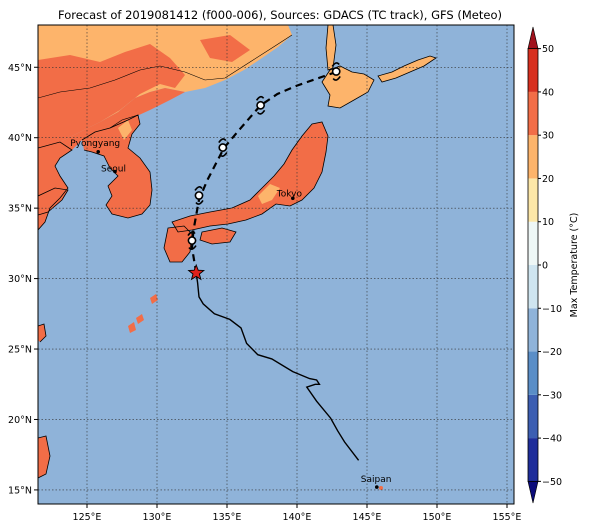 The image size is (592, 529). I want to click on colorbar: −50 −40 −30 −20 −10 0 10 20 30 40 50, so click(544, 265).